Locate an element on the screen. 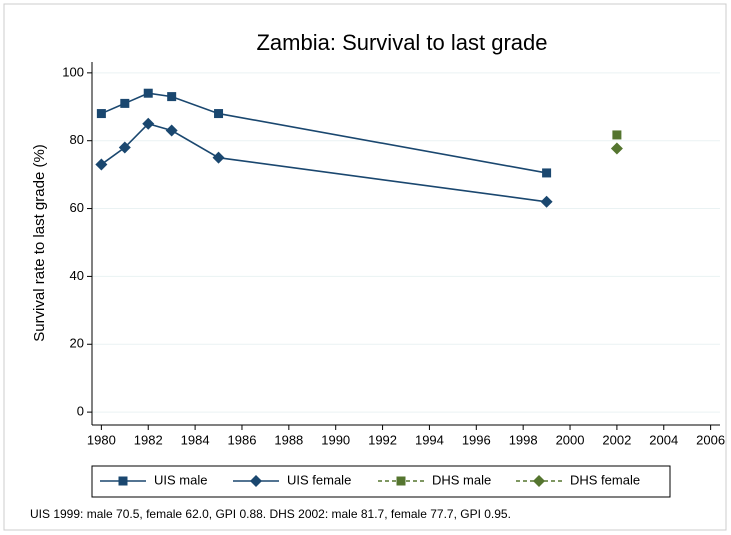  x-tick-label: 1982 is located at coordinates (148, 439).